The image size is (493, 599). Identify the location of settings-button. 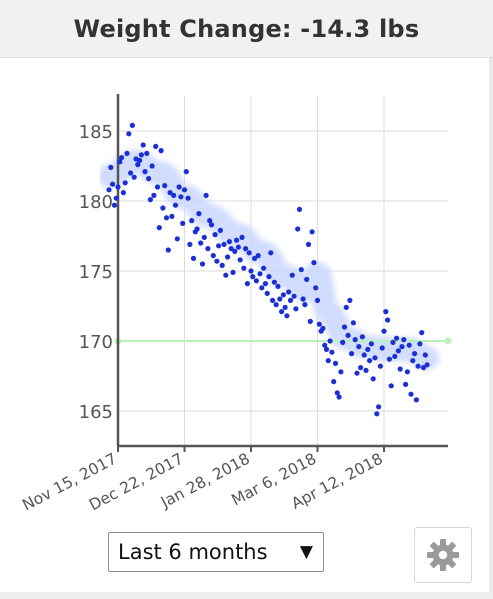
(443, 555).